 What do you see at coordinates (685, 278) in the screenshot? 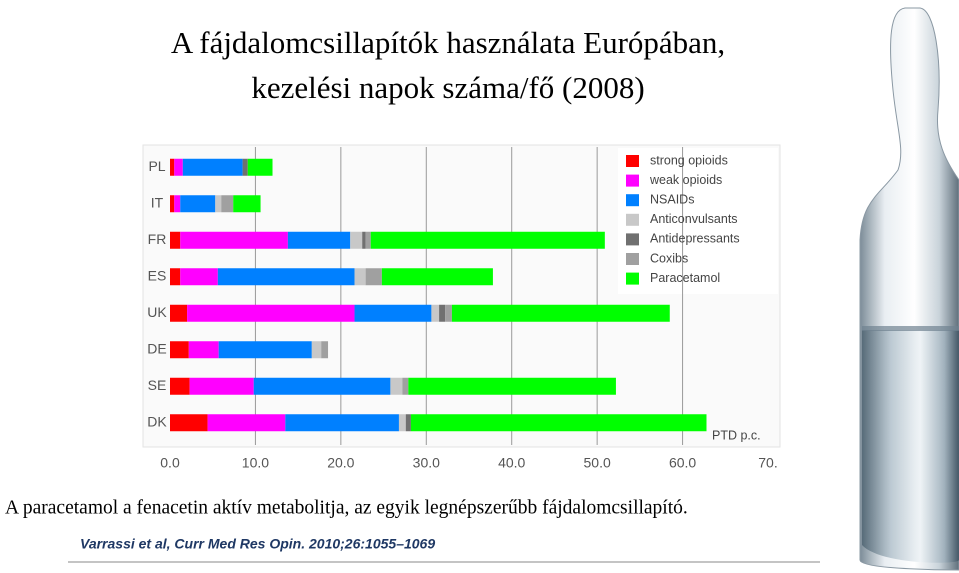
I see `legend-label: Paracetamol` at bounding box center [685, 278].